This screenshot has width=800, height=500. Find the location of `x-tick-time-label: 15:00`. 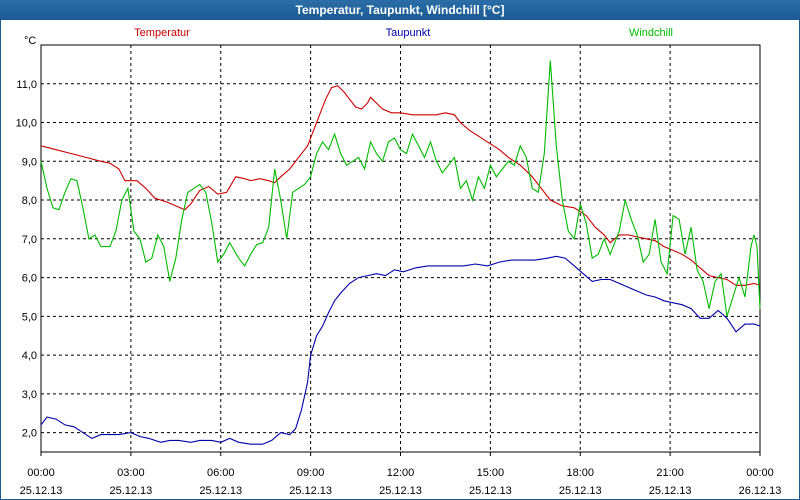

x-tick-time-label: 15:00 is located at coordinates (491, 473).